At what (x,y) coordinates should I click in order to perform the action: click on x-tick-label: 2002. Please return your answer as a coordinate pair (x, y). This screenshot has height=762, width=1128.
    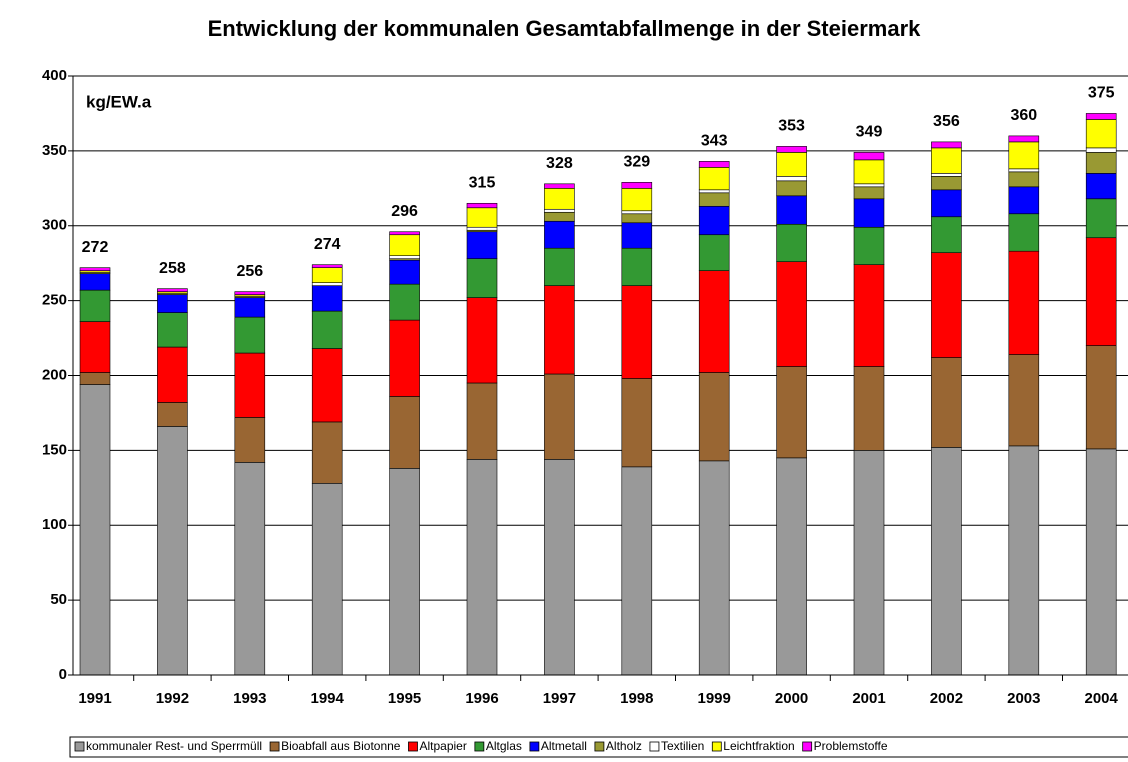
    Looking at the image, I should click on (946, 698).